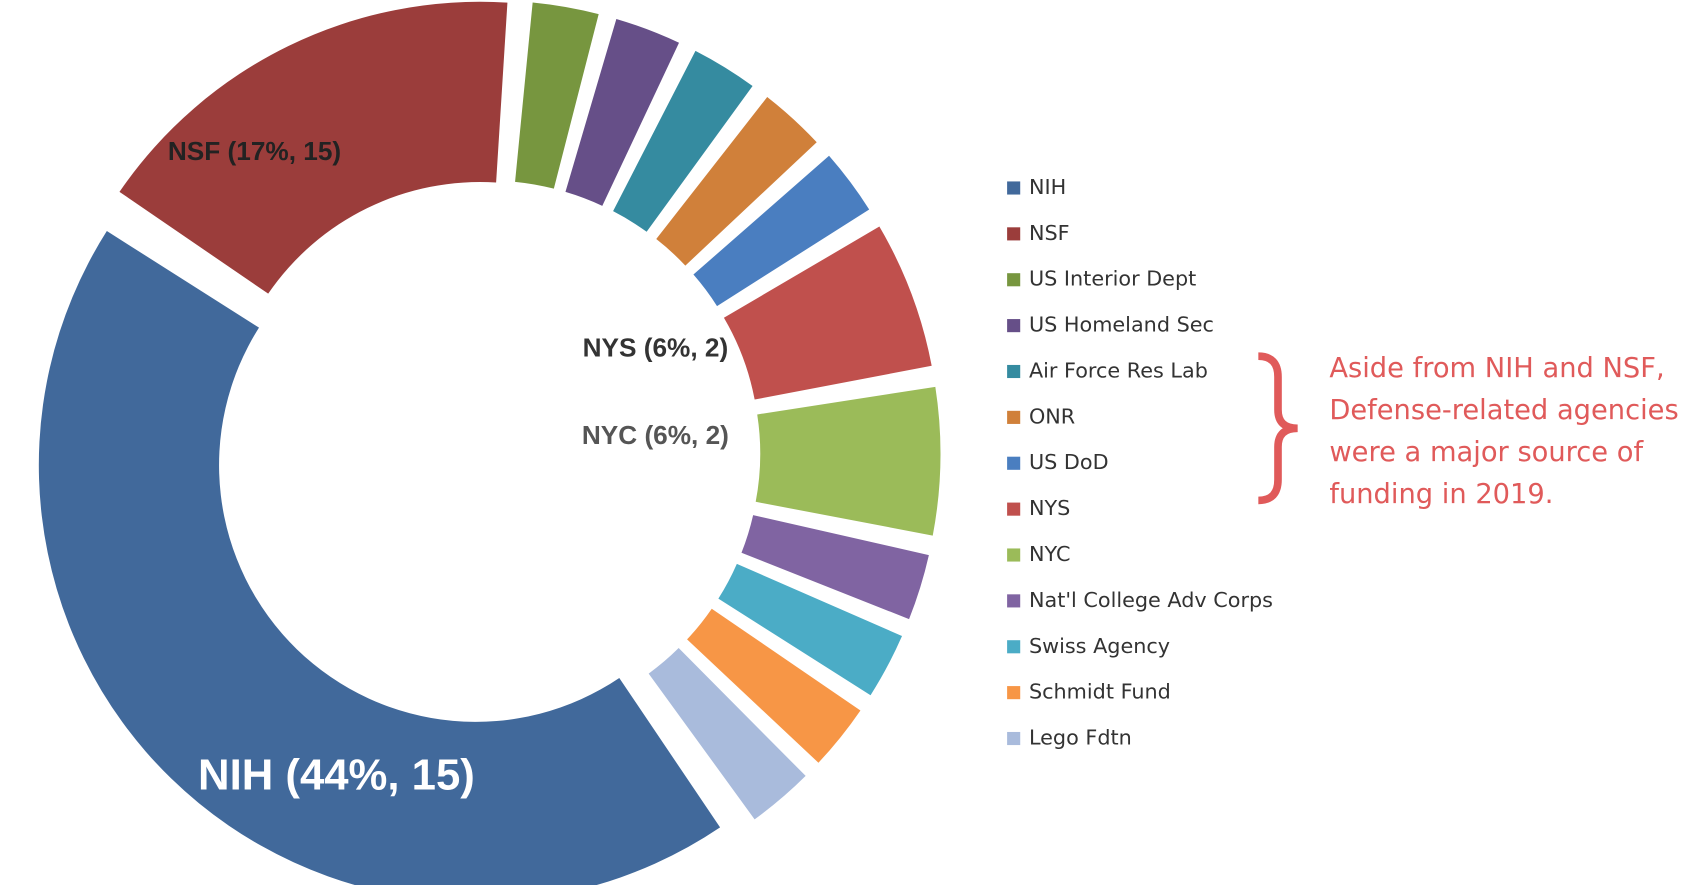  I want to click on legend-label: NYS, so click(1049, 508).